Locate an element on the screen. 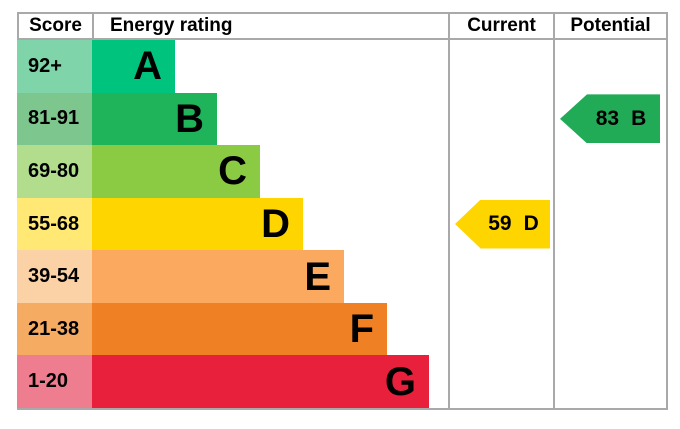  current-rating-letter: D is located at coordinates (531, 223).